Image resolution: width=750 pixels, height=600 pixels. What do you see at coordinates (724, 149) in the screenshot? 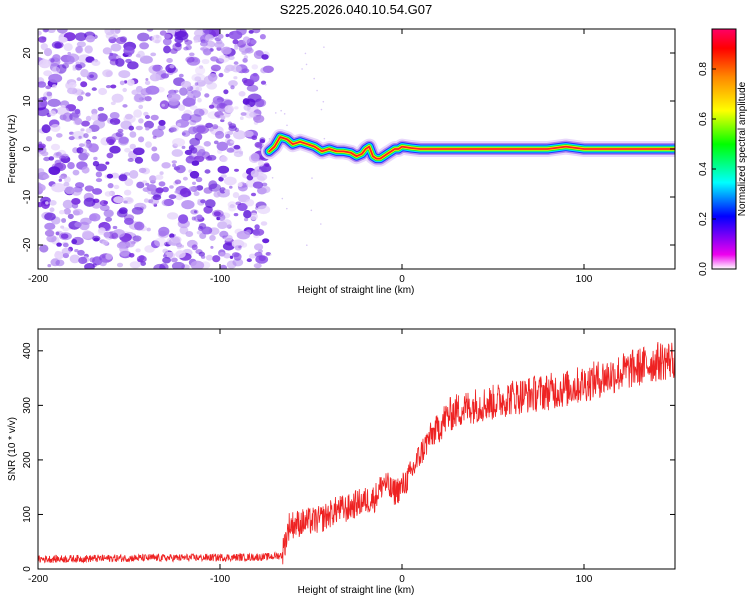
I see `colorbar-gradient` at bounding box center [724, 149].